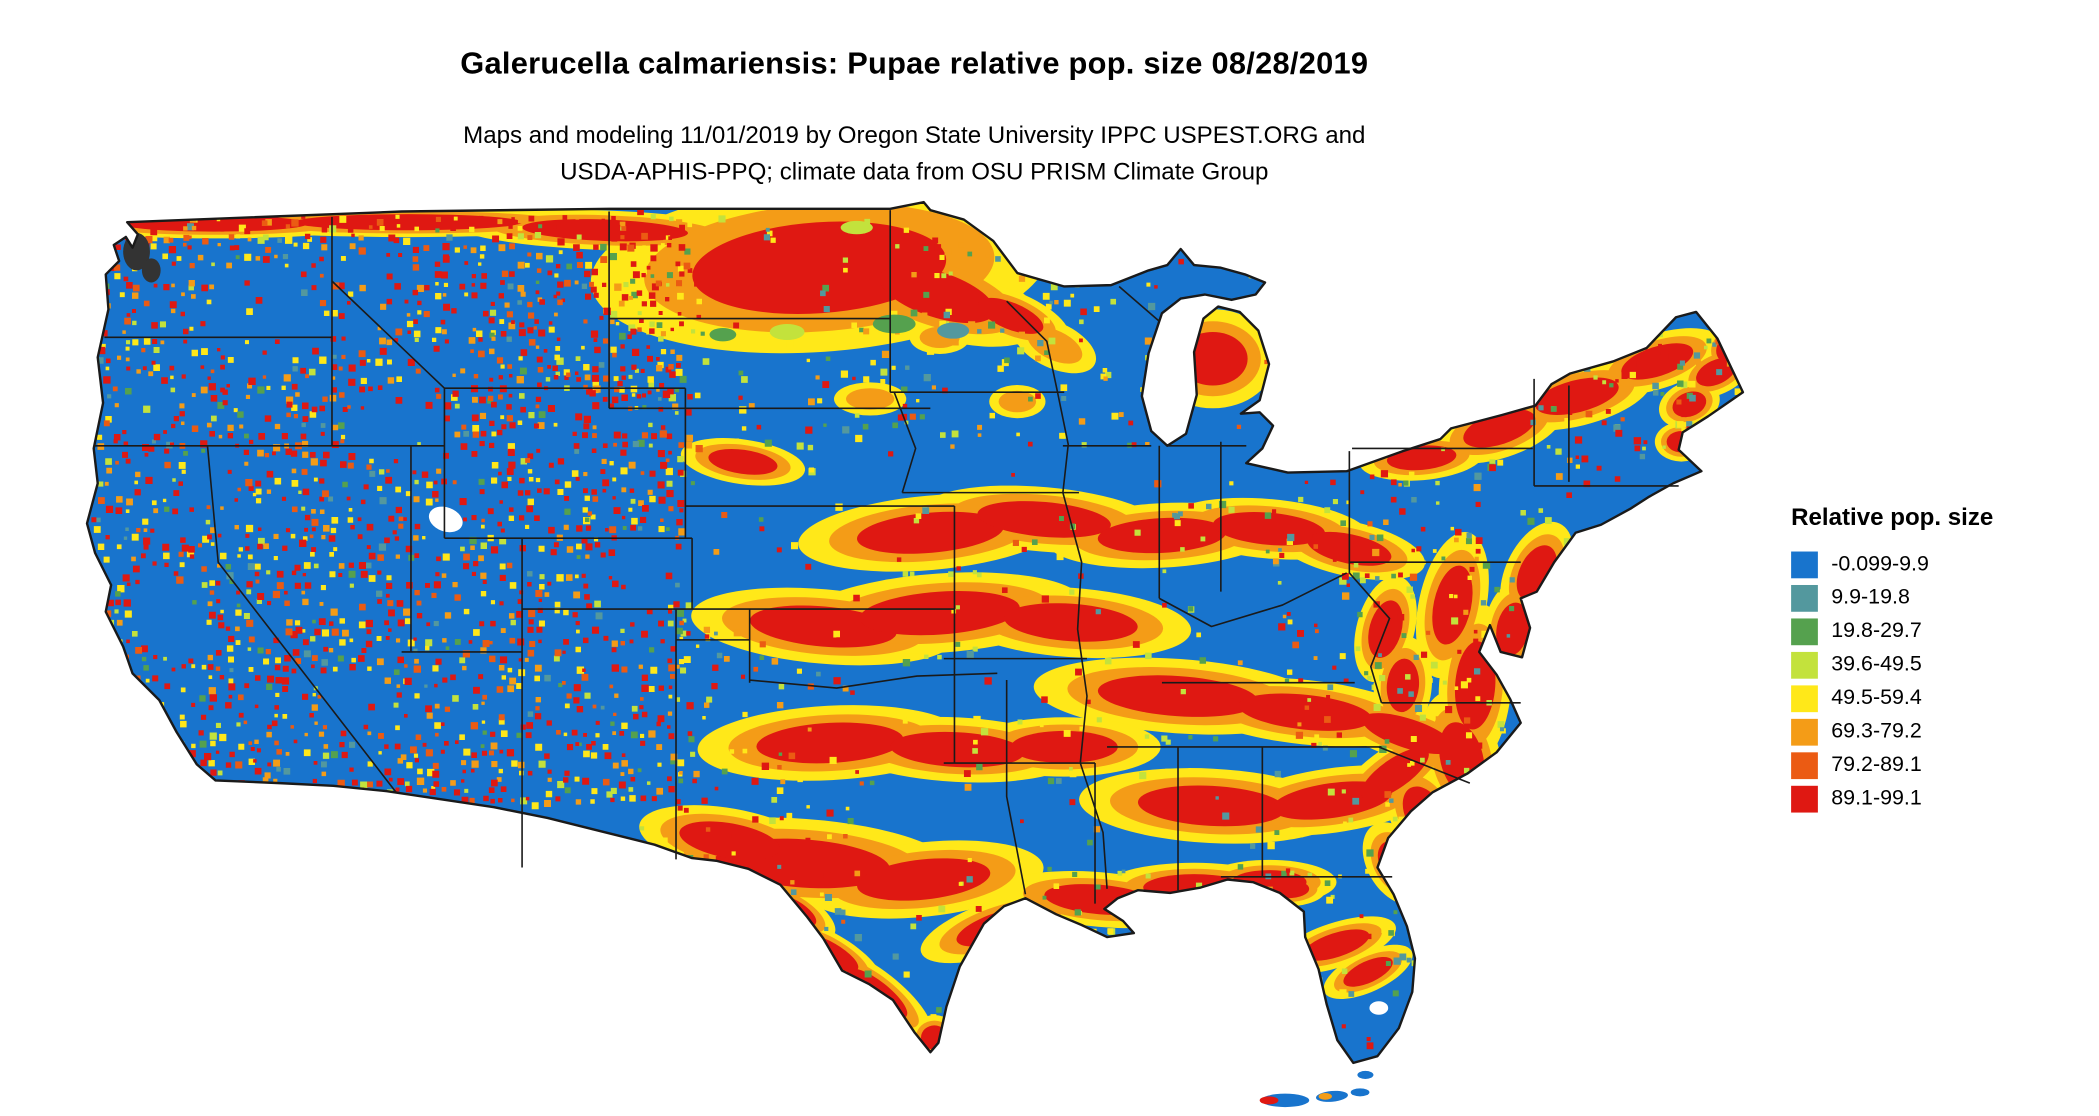 The width and height of the screenshot is (2099, 1116). I want to click on legend-item: 79.2-89.1, so click(1892, 764).